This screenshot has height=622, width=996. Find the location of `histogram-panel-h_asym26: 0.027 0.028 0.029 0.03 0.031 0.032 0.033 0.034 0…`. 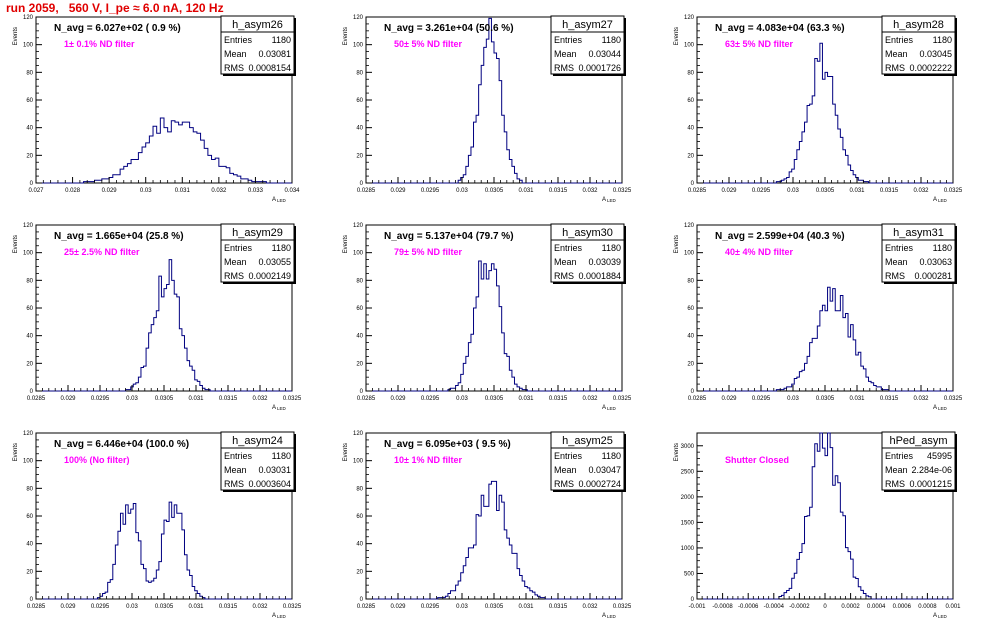

histogram-panel-h_asym26: 0.027 0.028 0.029 0.03 0.031 0.032 0.033 0.034 0… is located at coordinates (156, 109).